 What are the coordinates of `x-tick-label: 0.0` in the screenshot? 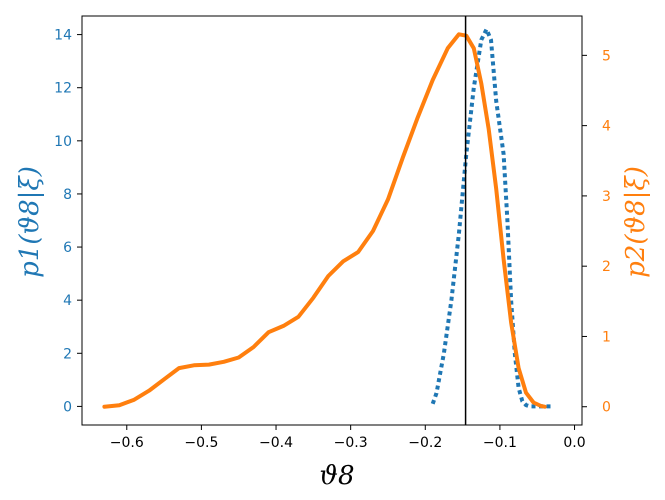 It's located at (574, 443).